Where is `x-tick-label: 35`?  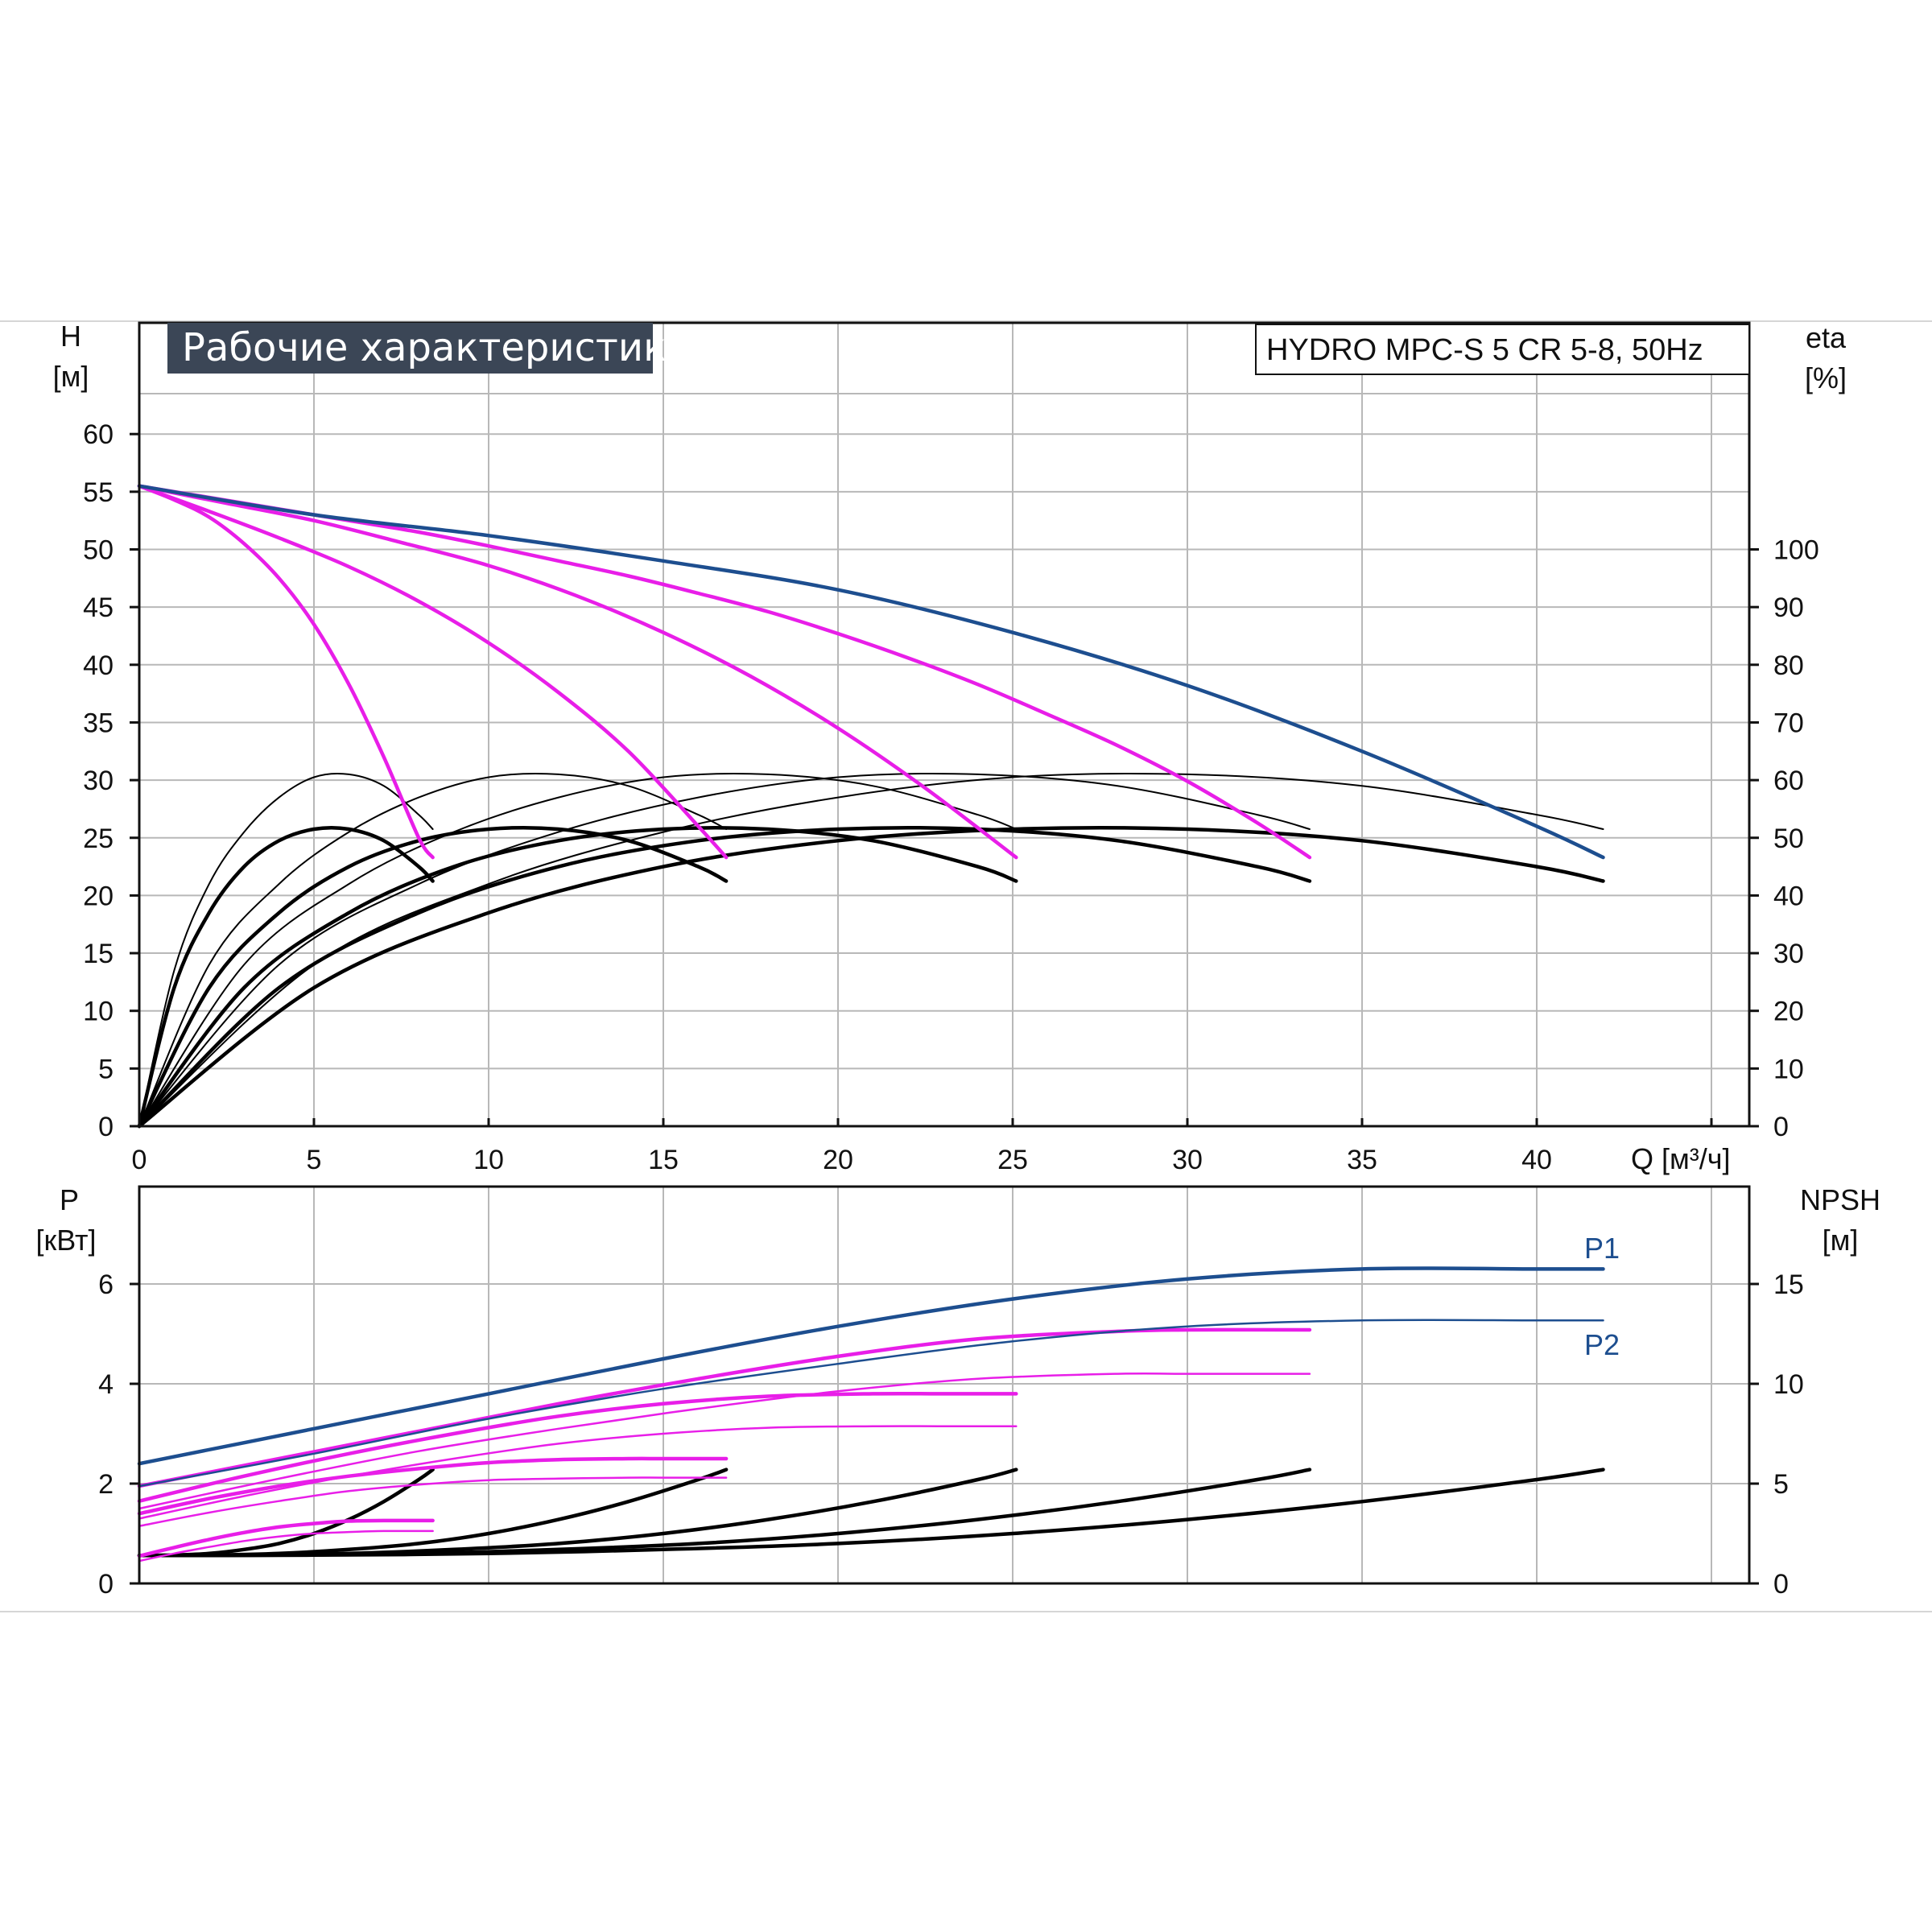
x-tick-label: 35 is located at coordinates (1362, 1160).